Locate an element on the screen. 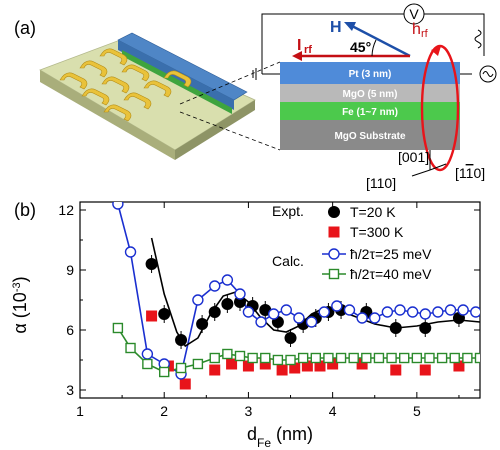 The height and width of the screenshot is (450, 500). substrate-side is located at coordinates (215, 130).